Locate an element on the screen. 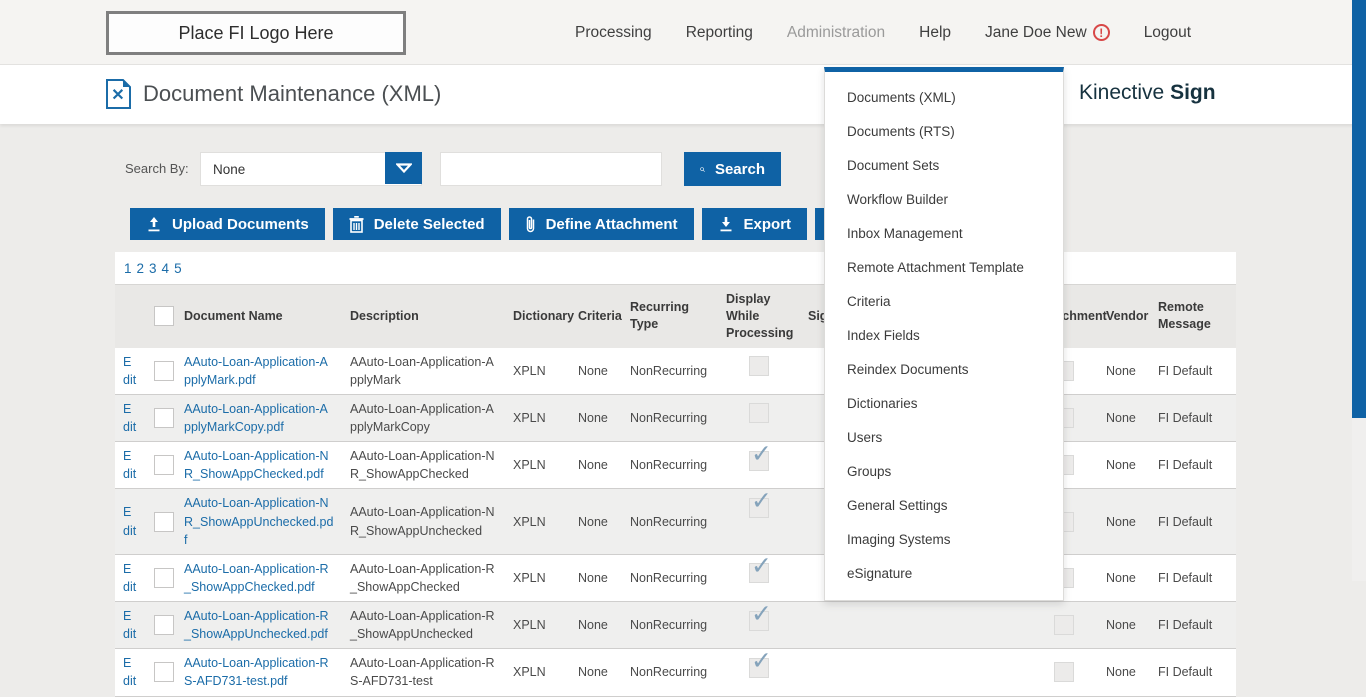  cell-name: AAuto-Loan-Application-ApplyMarkCopy.pdf is located at coordinates (259, 417).